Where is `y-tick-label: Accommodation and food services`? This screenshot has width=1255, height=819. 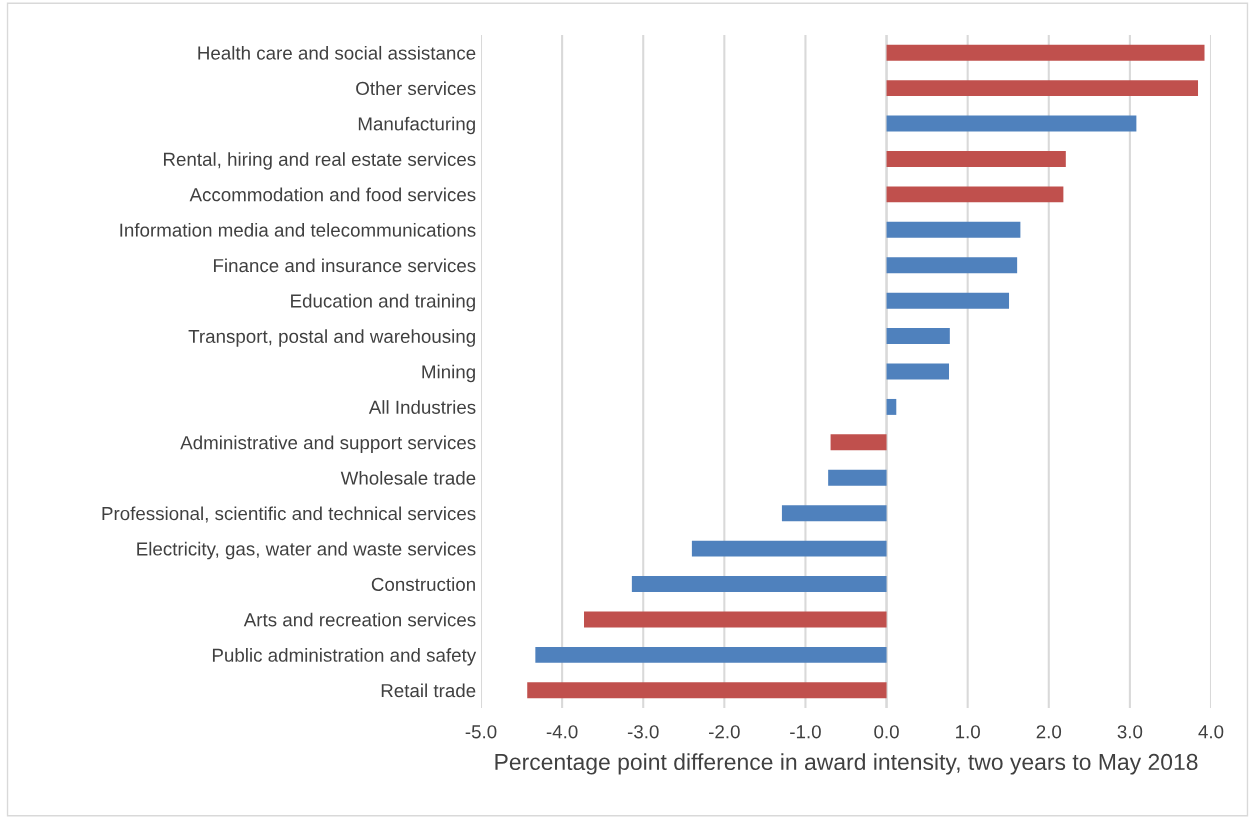
y-tick-label: Accommodation and food services is located at coordinates (332, 194).